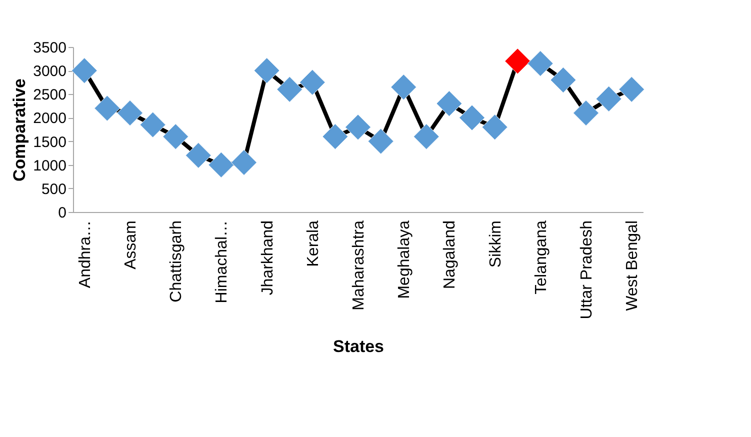 This screenshot has width=751, height=437. I want to click on x-tick-label: Telangana, so click(541, 257).